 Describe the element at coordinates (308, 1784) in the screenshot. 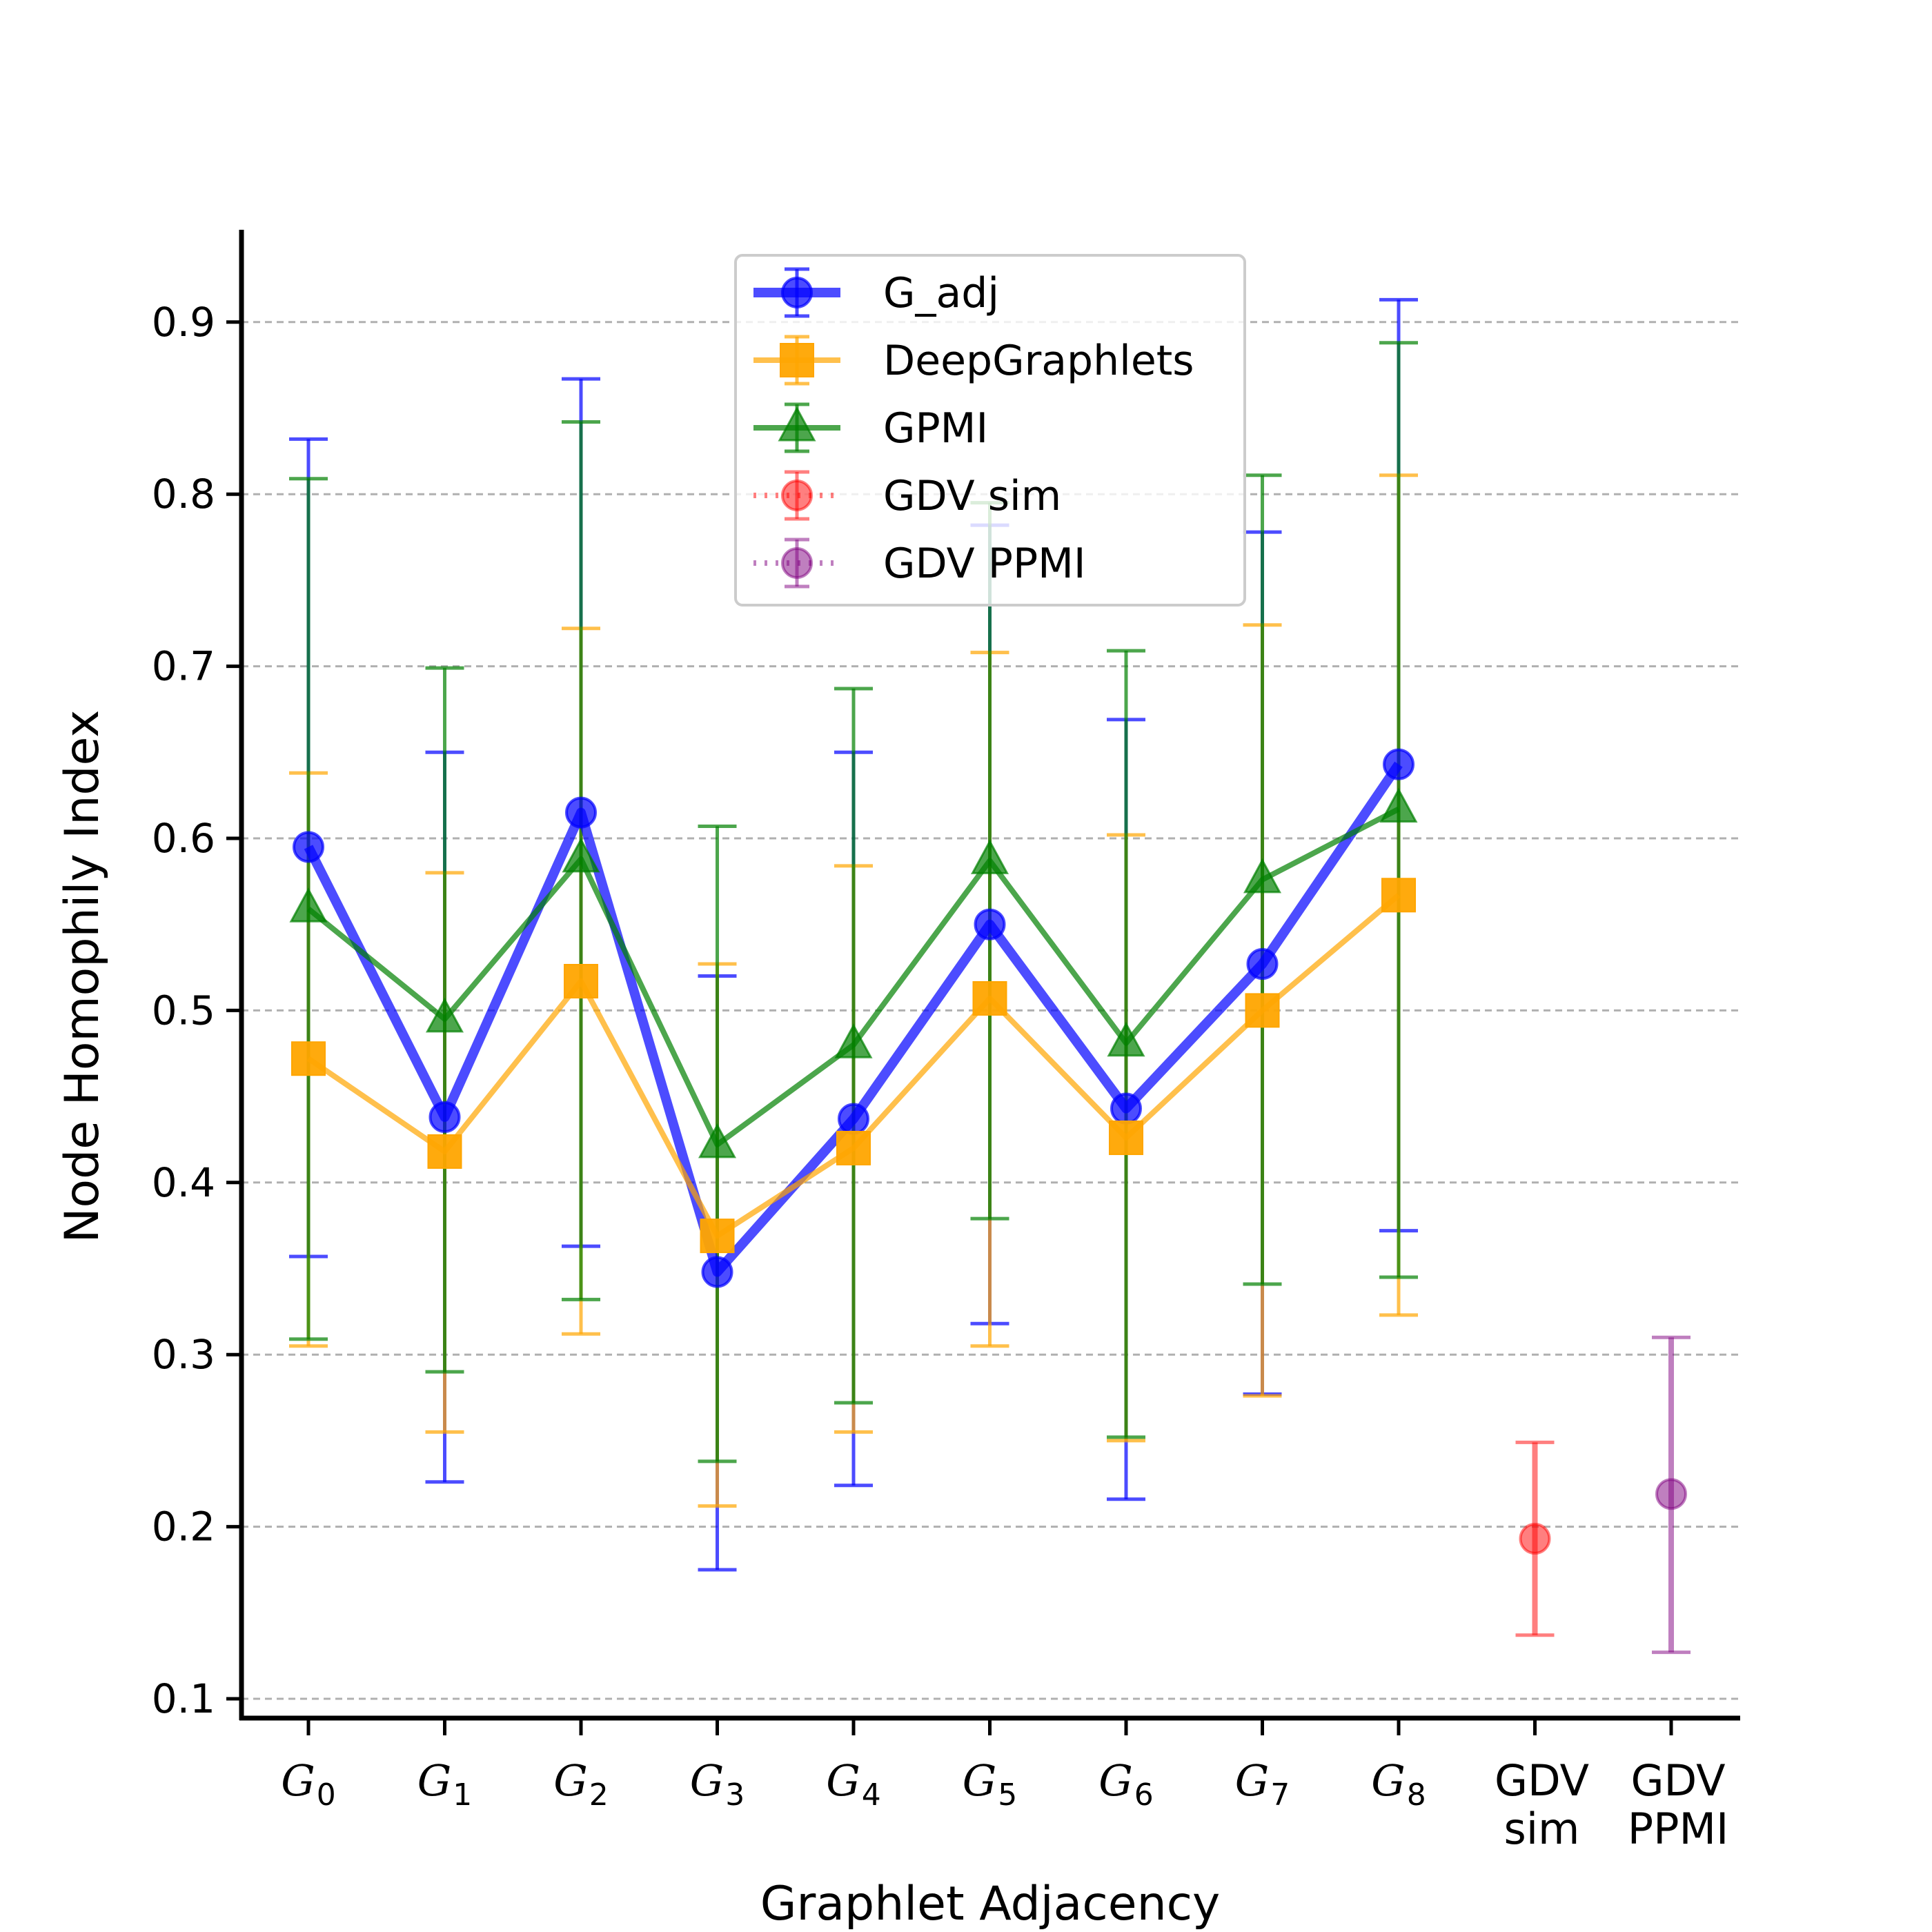

I see `x-tick-label: G0` at that location.